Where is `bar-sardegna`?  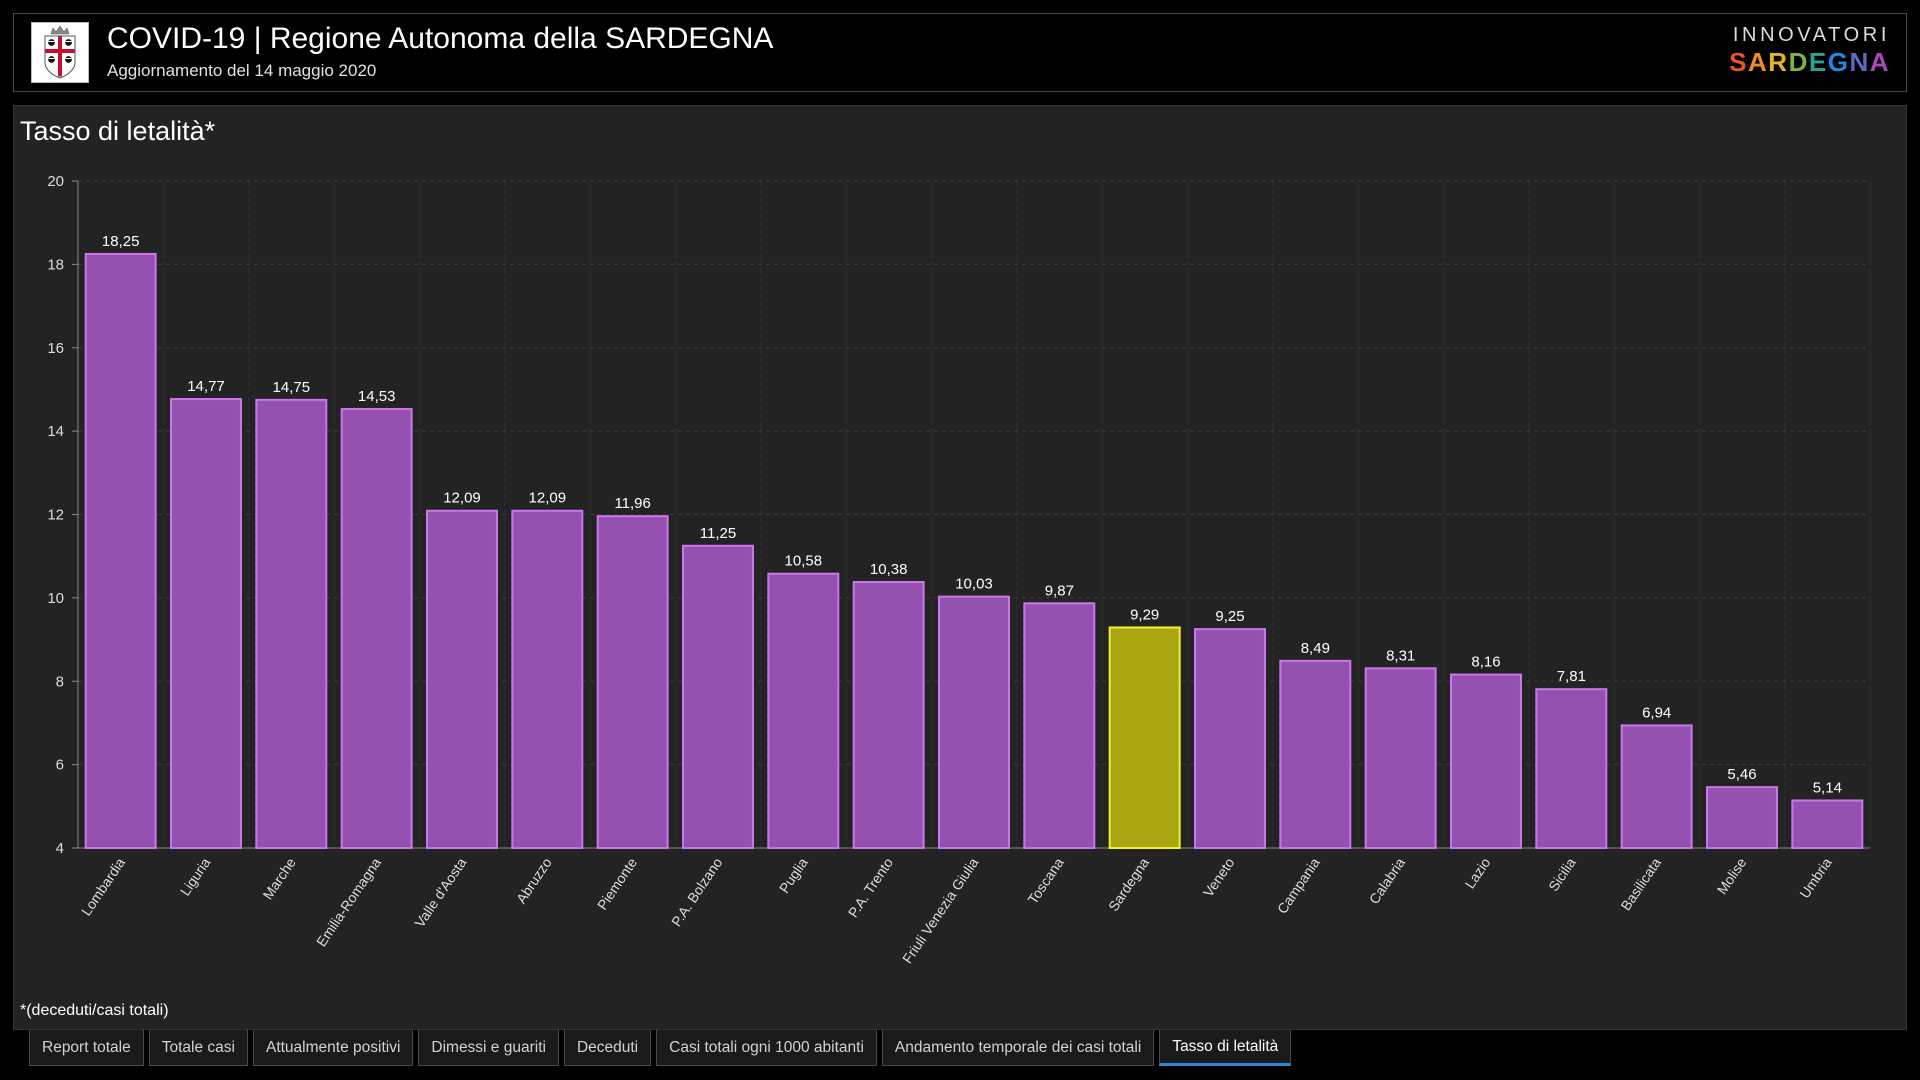 bar-sardegna is located at coordinates (1144, 738).